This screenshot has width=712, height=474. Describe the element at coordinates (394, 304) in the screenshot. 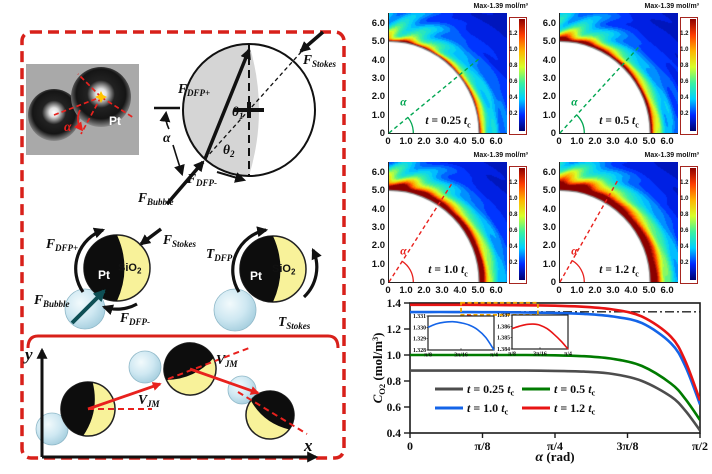

I see `y-tick-label: 1.4` at that location.